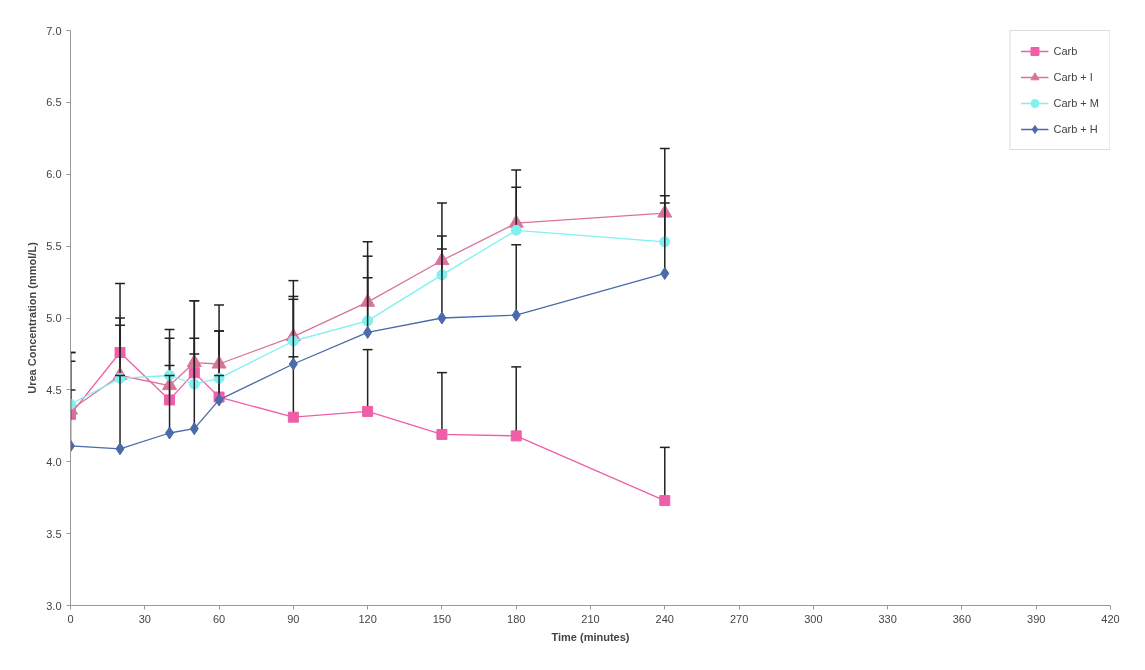 The image size is (1145, 670). Describe the element at coordinates (590, 618) in the screenshot. I see `x-tick-label: 210` at that location.